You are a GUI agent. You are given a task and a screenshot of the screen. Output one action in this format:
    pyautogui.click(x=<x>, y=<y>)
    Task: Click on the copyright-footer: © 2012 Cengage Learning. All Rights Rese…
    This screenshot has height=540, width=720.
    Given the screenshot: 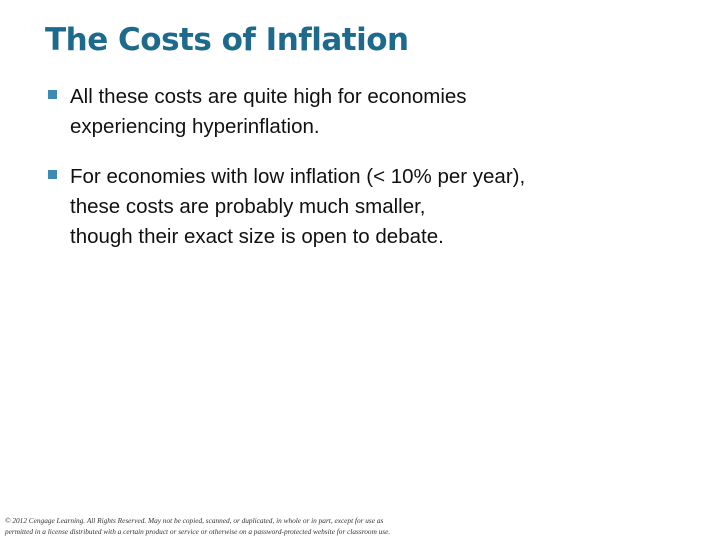 What is the action you would take?
    pyautogui.click(x=197, y=526)
    